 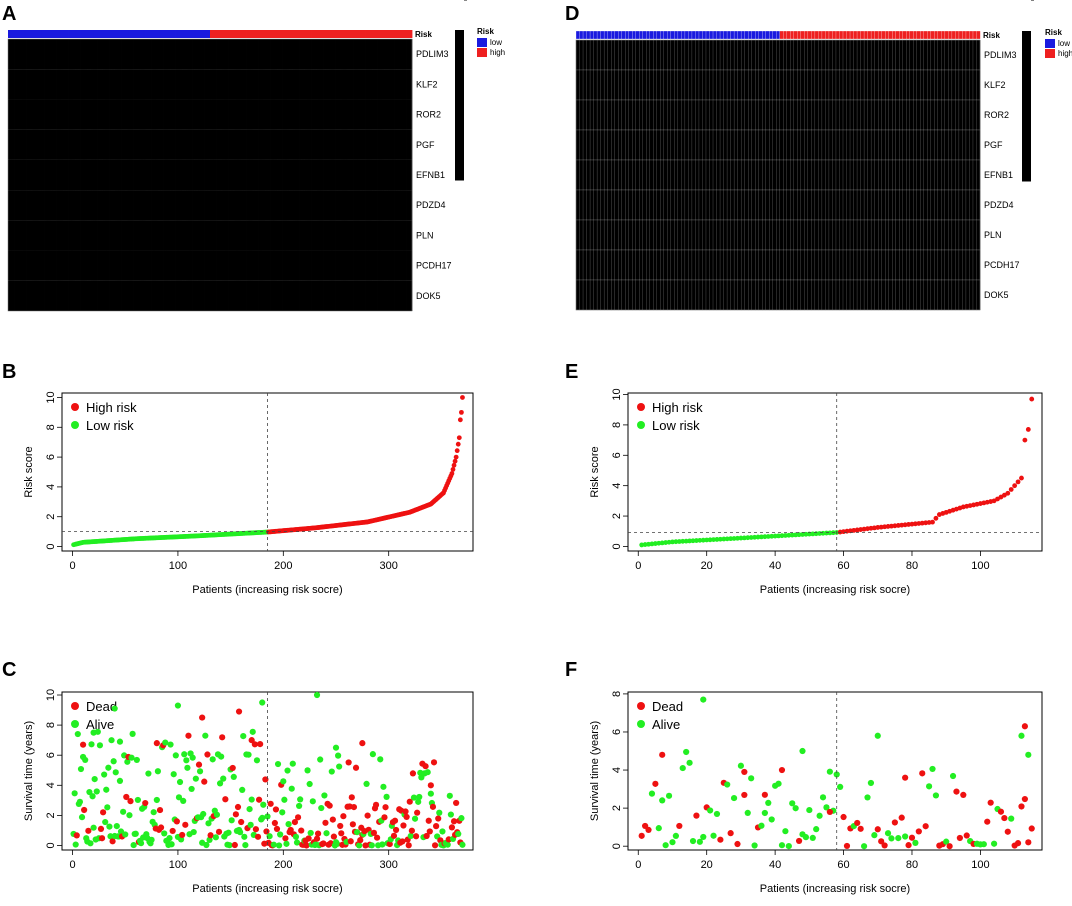 I want to click on heatmap-row, so click(x=210, y=54).